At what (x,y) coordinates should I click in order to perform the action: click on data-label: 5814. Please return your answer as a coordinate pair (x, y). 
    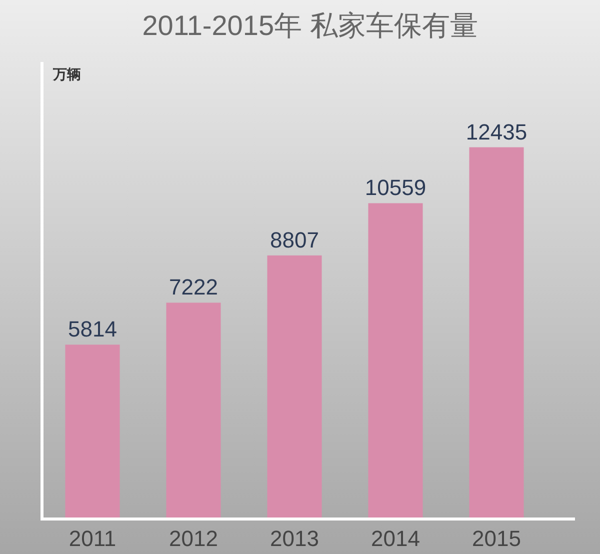
    Looking at the image, I should click on (92, 329).